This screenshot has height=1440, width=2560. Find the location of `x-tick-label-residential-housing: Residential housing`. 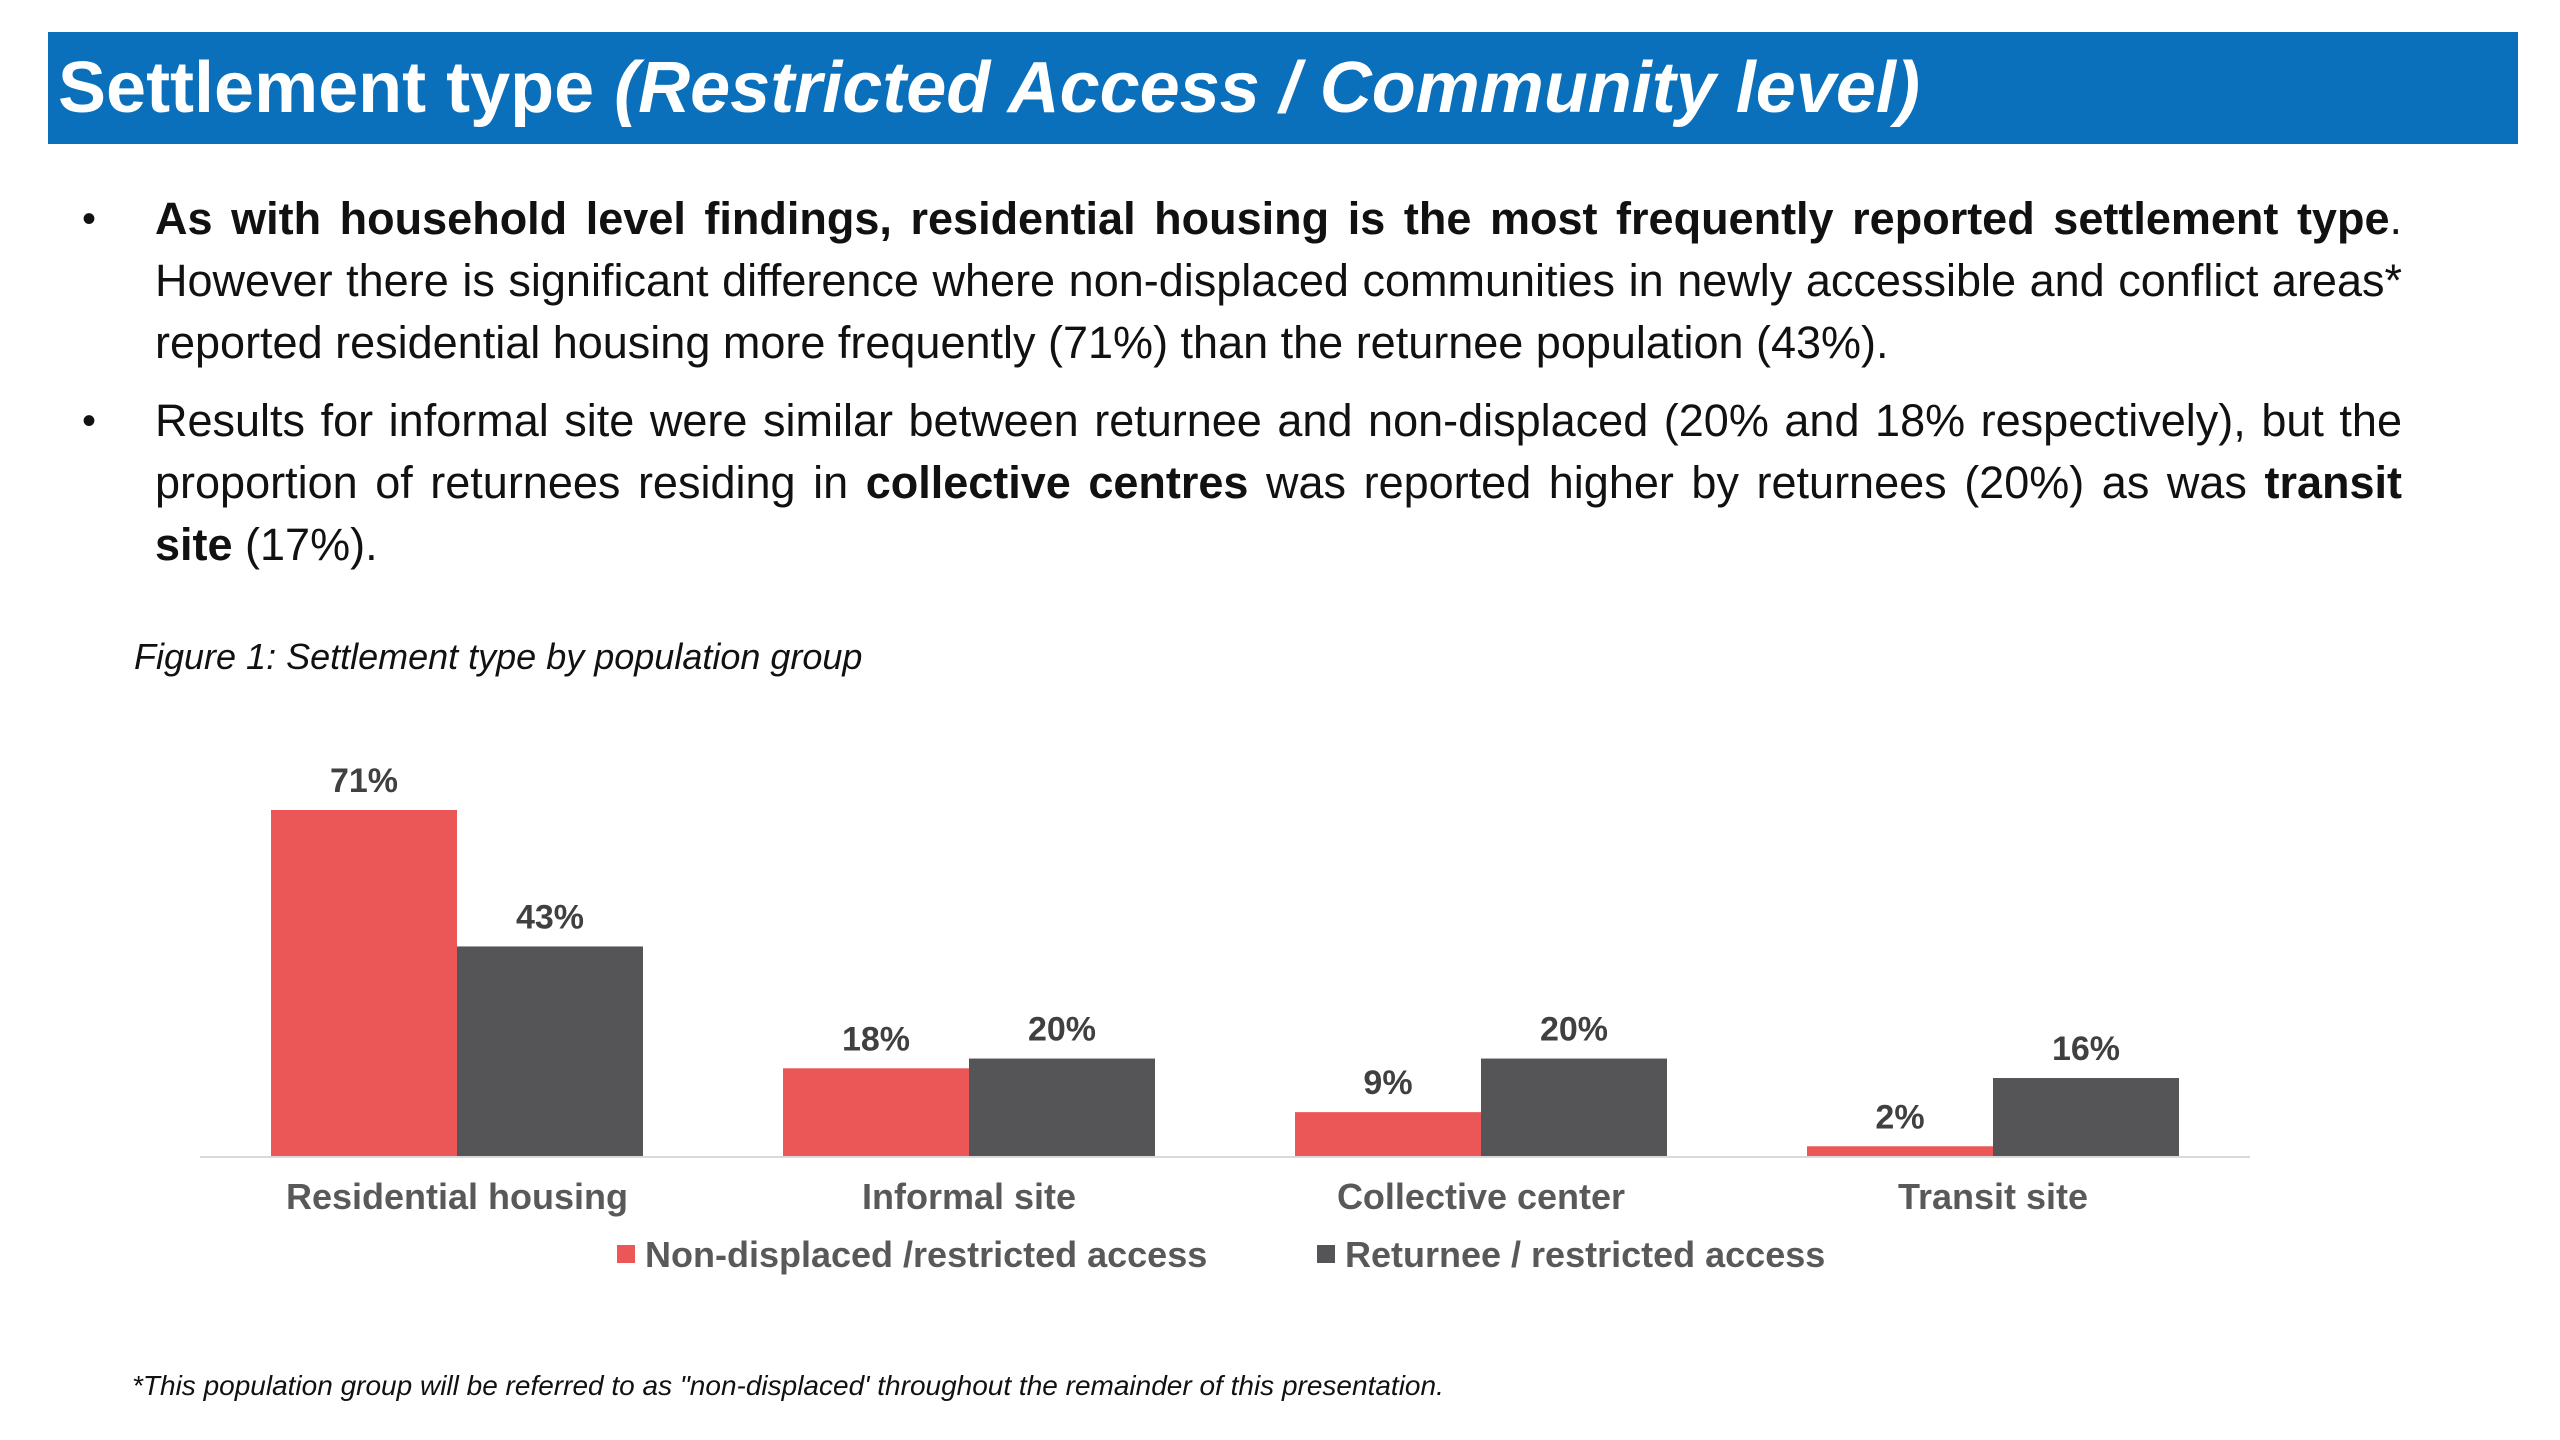

x-tick-label-residential-housing: Residential housing is located at coordinates (457, 1196).